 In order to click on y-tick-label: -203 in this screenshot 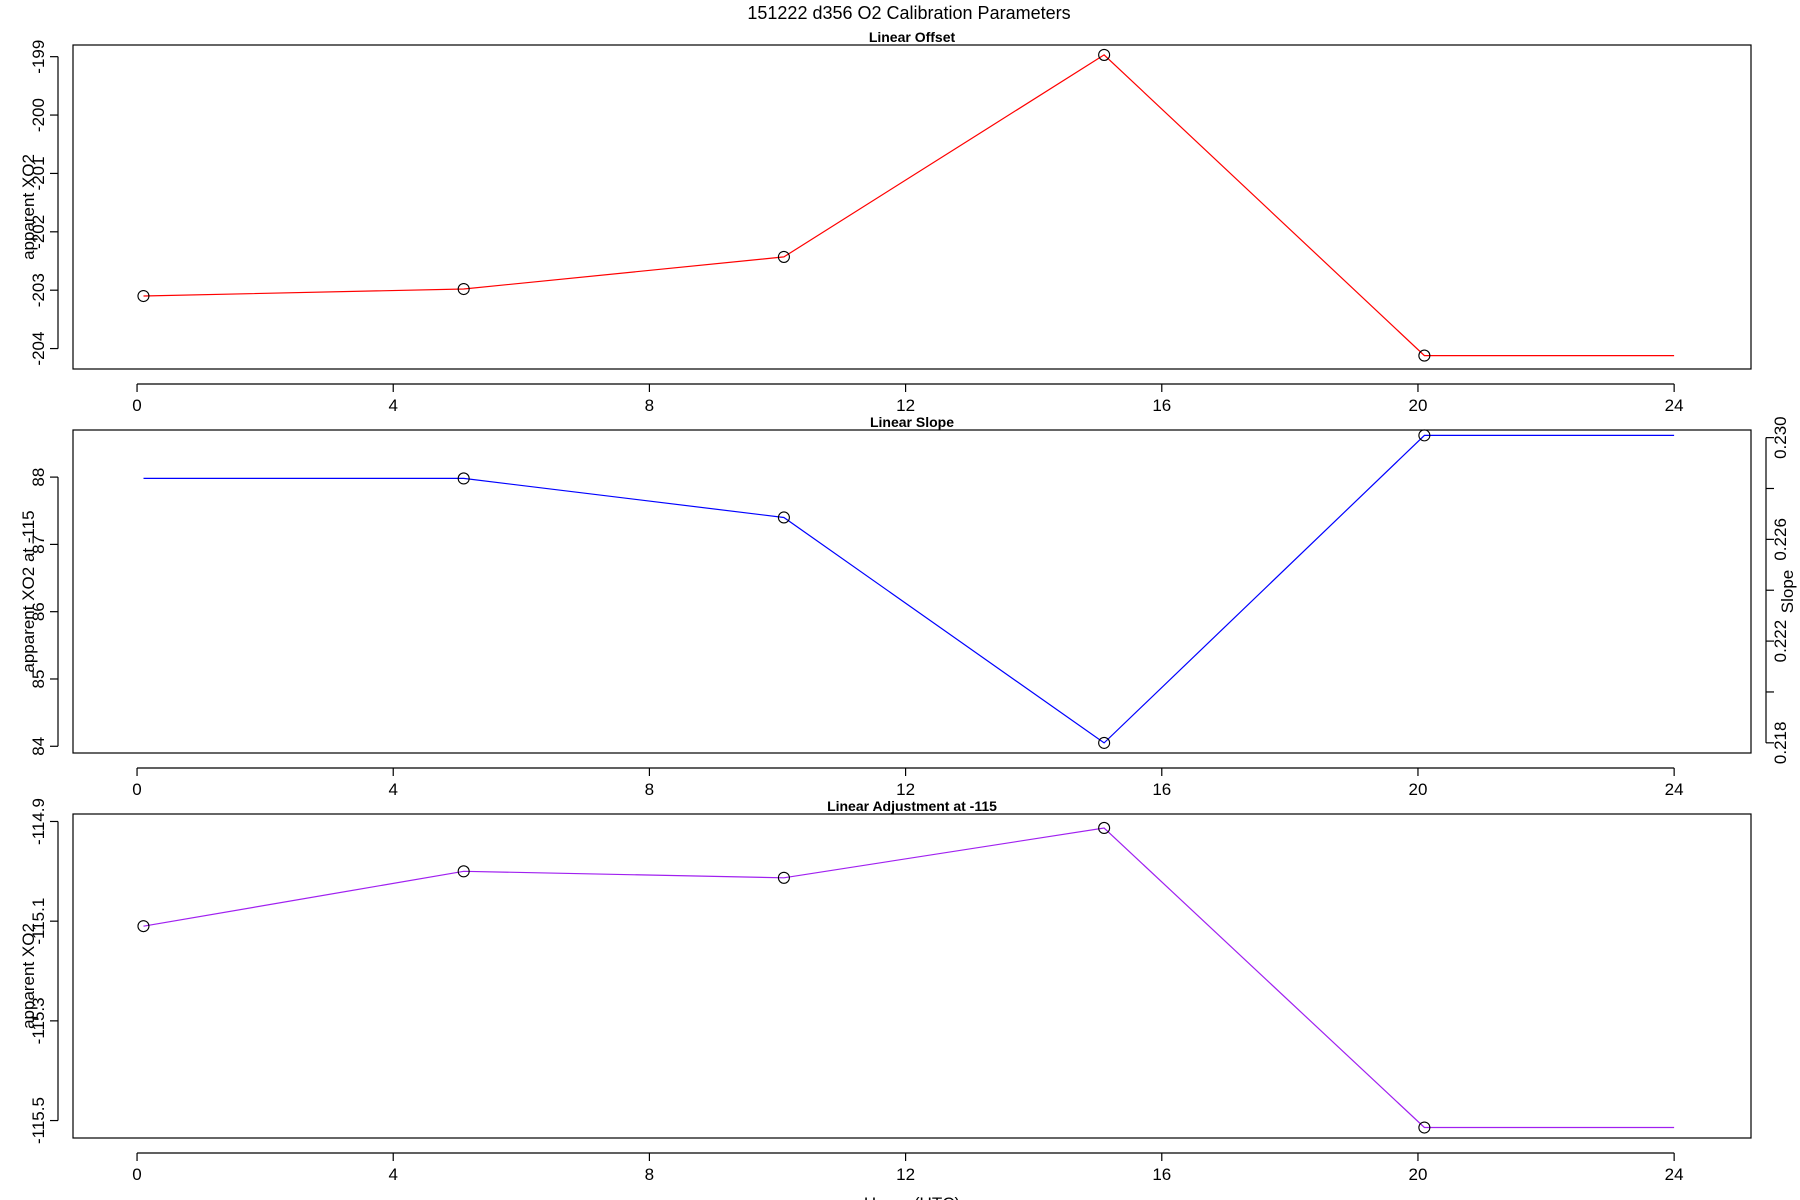, I will do `click(38, 290)`.